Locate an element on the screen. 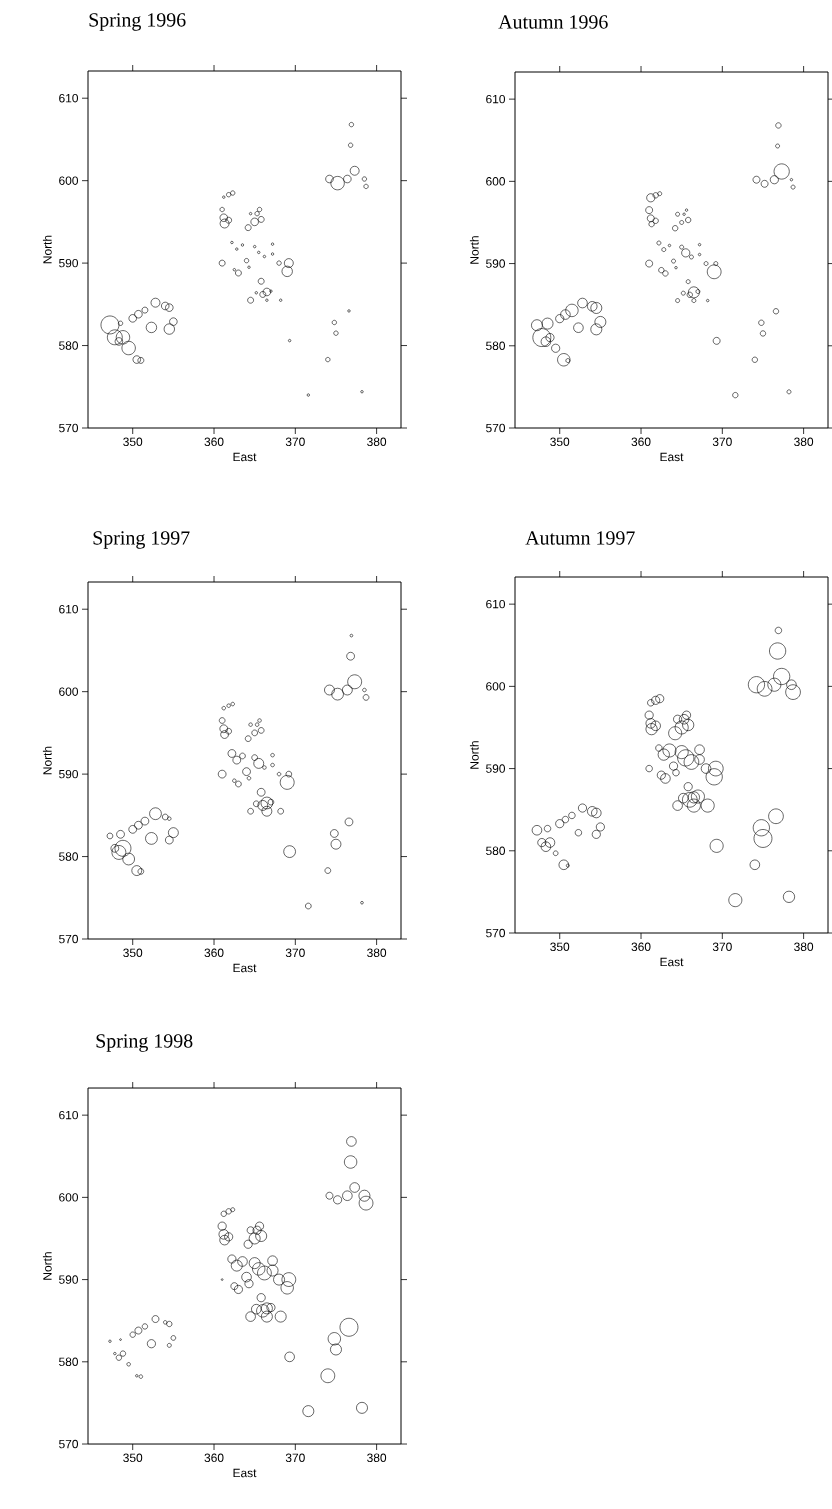  chart-title: Spring 1996 is located at coordinates (137, 22).